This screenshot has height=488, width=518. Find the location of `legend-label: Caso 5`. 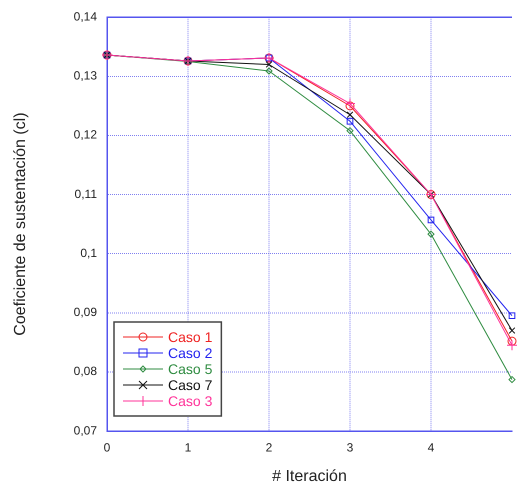

legend-label: Caso 5 is located at coordinates (190, 368).